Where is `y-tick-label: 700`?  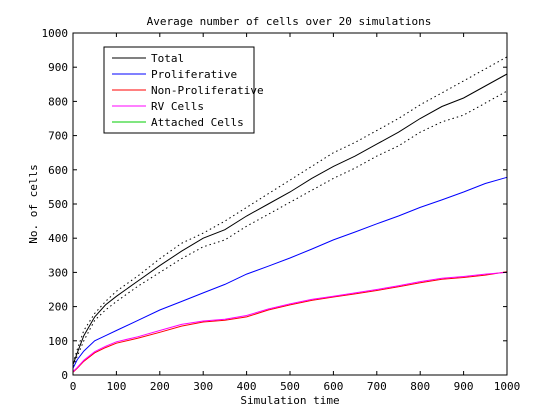
y-tick-label: 700 is located at coordinates (58, 136).